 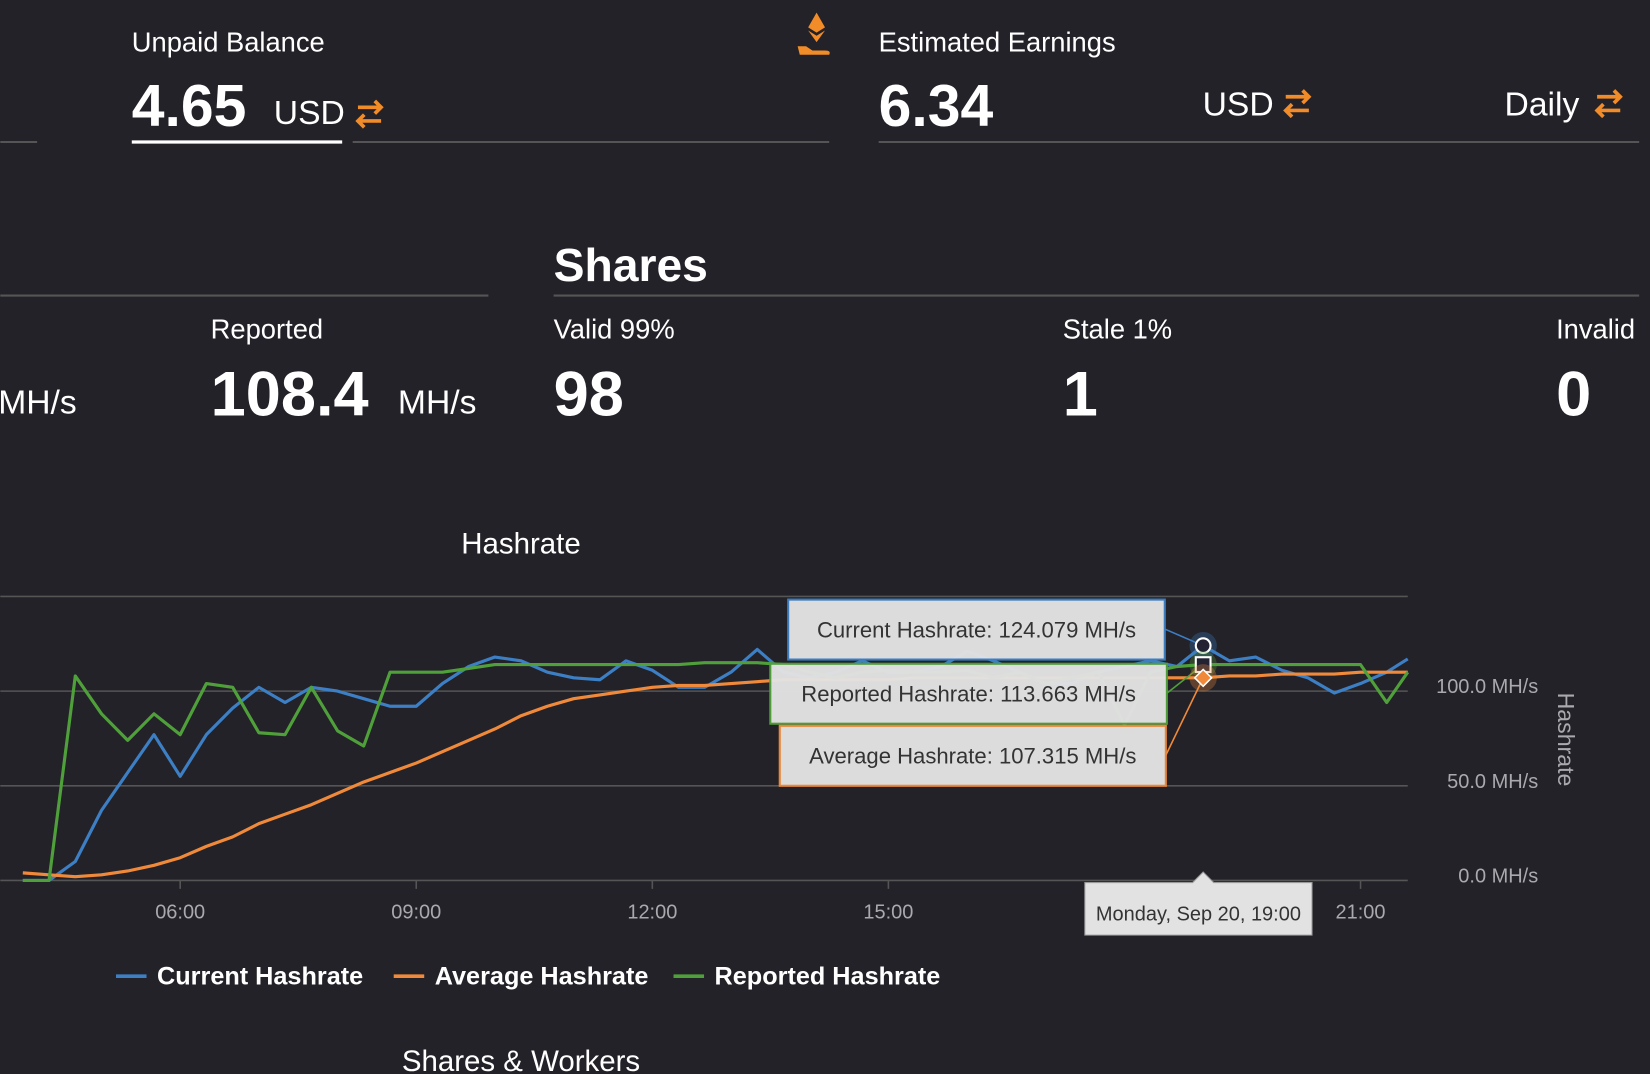 I want to click on chart-title: Hashrate, so click(x=520, y=543).